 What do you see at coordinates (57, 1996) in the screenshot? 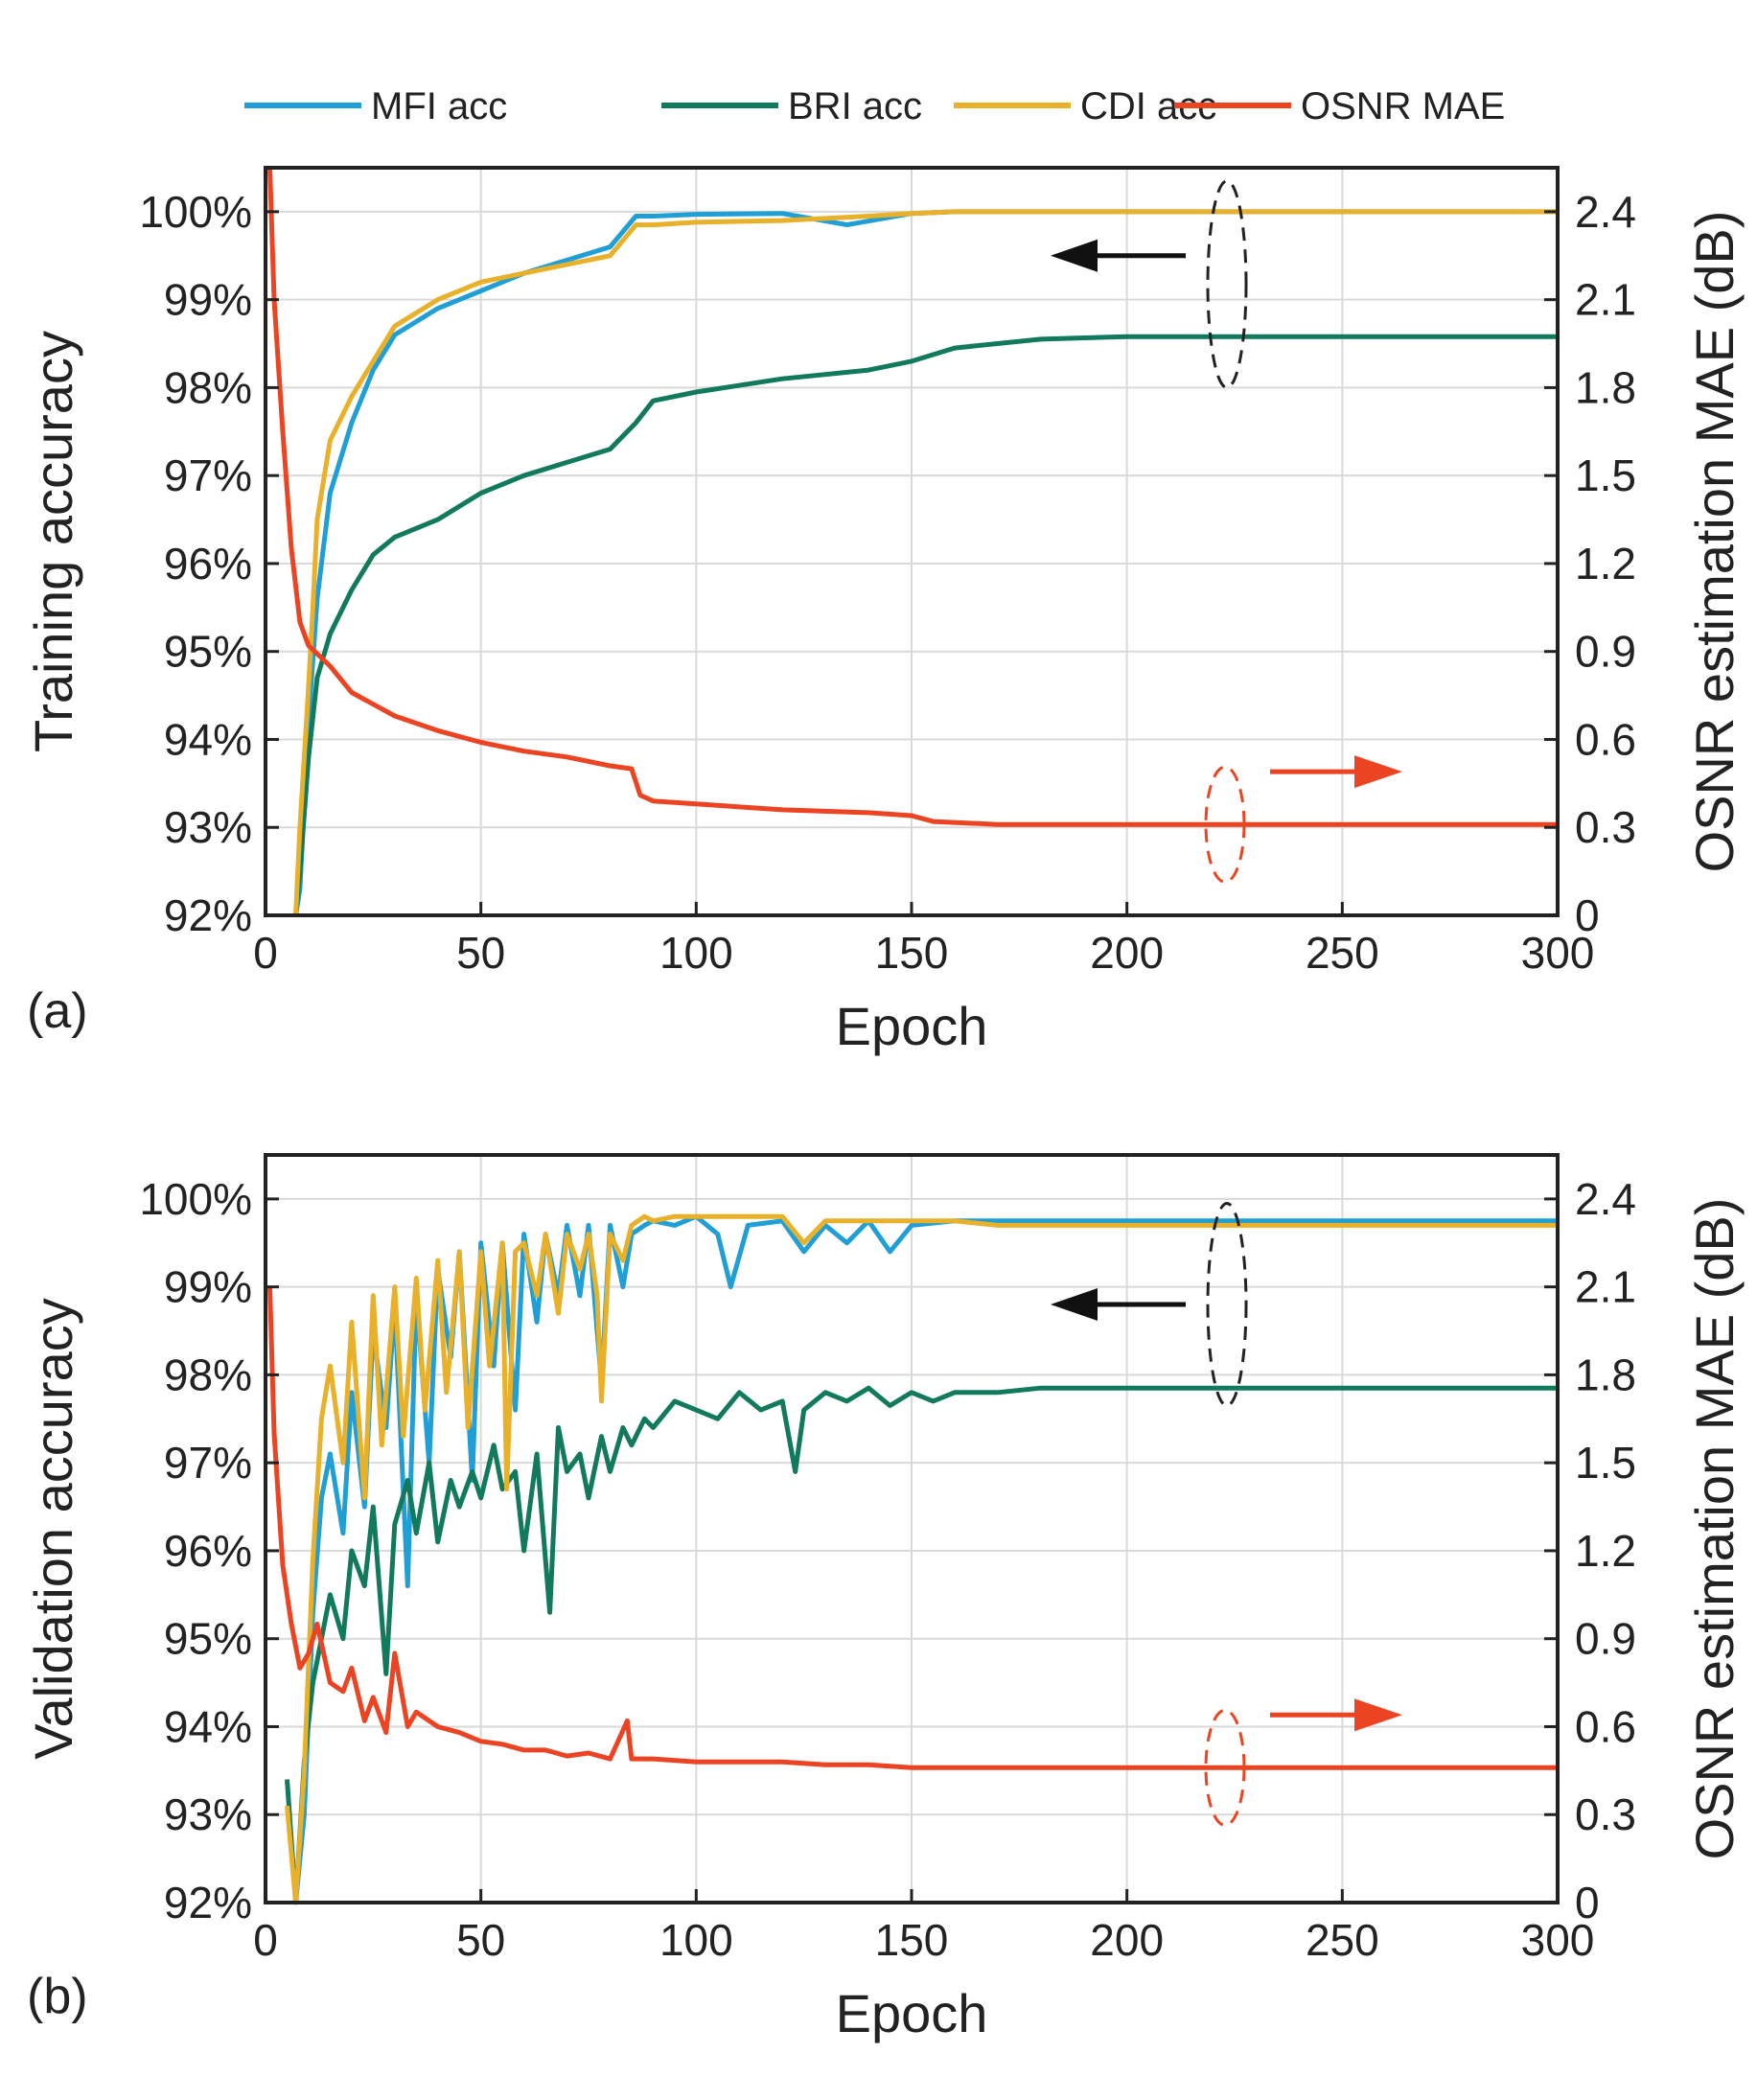
I see `panel-label: (b)` at bounding box center [57, 1996].